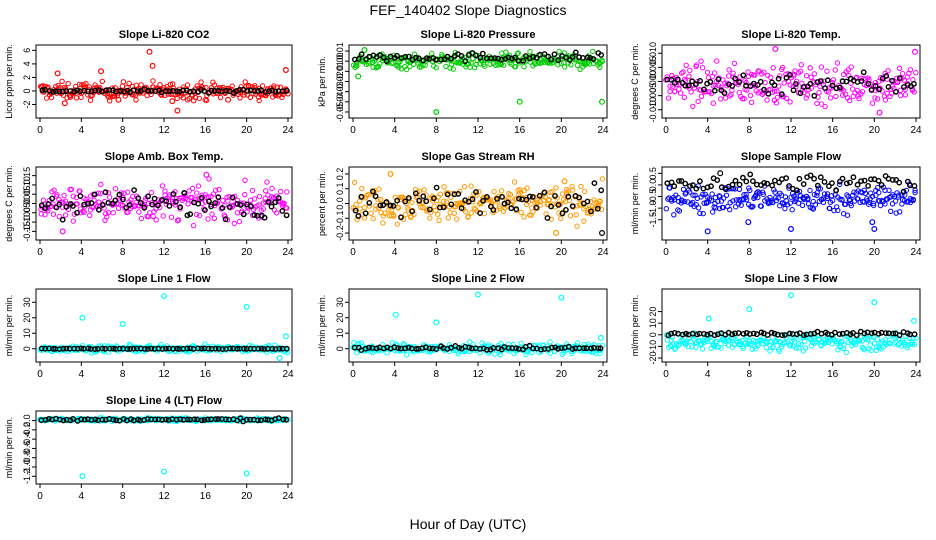 This screenshot has width=936, height=540. What do you see at coordinates (27, 77) in the screenshot?
I see `y-tick-label: 2` at bounding box center [27, 77].